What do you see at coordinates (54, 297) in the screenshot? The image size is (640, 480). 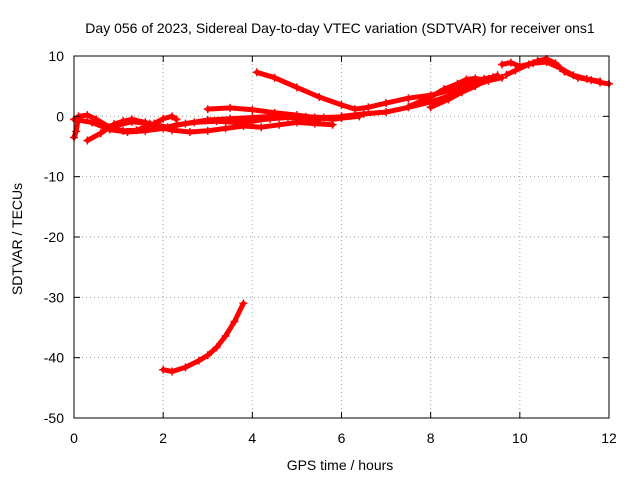 I see `y-tick-label: -30` at bounding box center [54, 297].